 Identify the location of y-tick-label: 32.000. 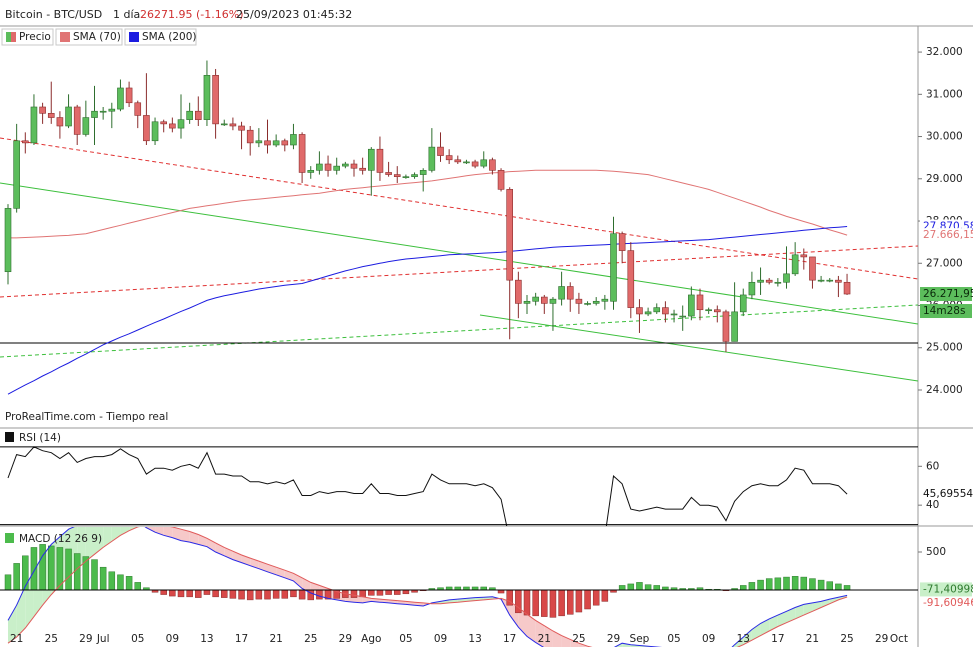
(944, 52).